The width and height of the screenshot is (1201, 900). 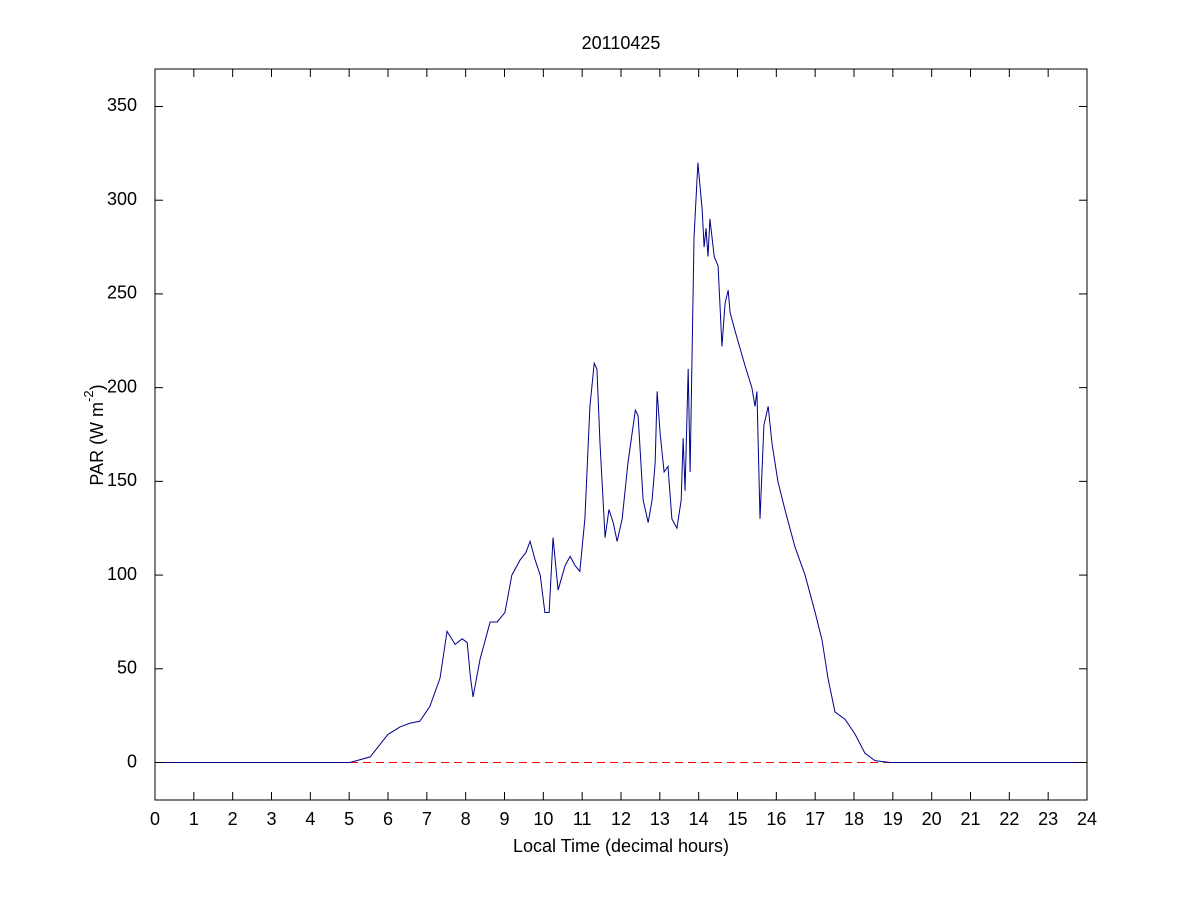 What do you see at coordinates (127, 668) in the screenshot?
I see `y-tick-label: 50` at bounding box center [127, 668].